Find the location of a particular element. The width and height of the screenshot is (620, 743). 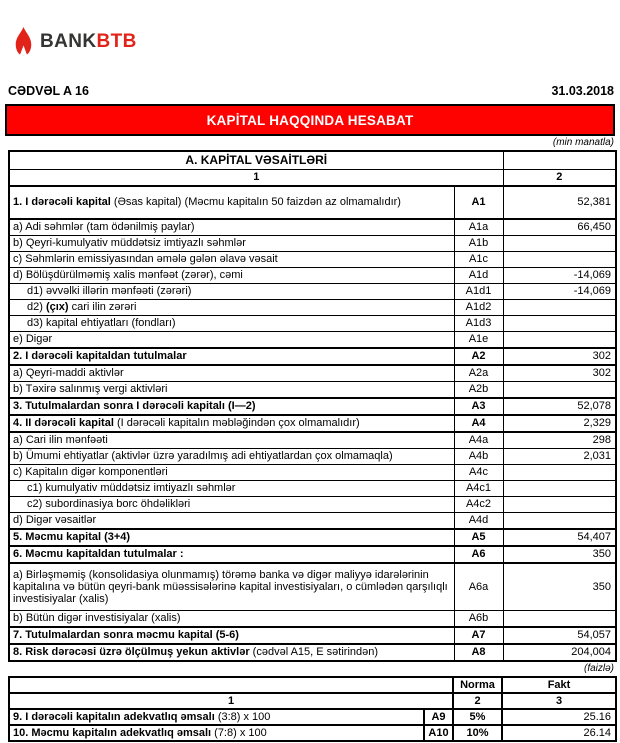

column-header-2: 2 is located at coordinates (559, 178).